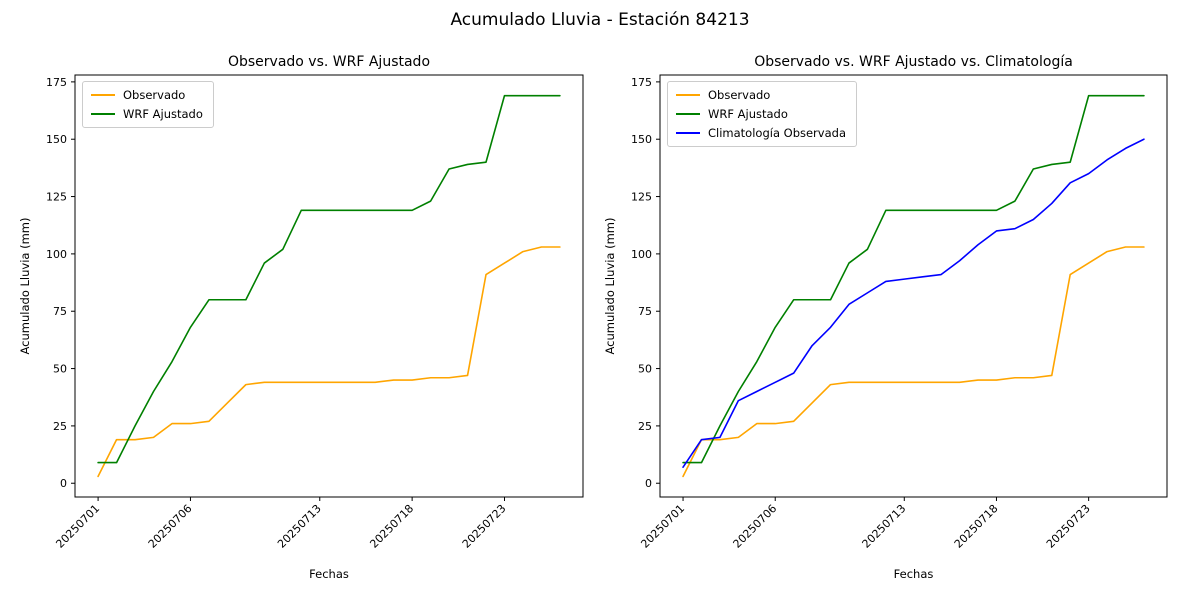  I want to click on left-plot-legend: Observado WRF Ajustado, so click(148, 104).